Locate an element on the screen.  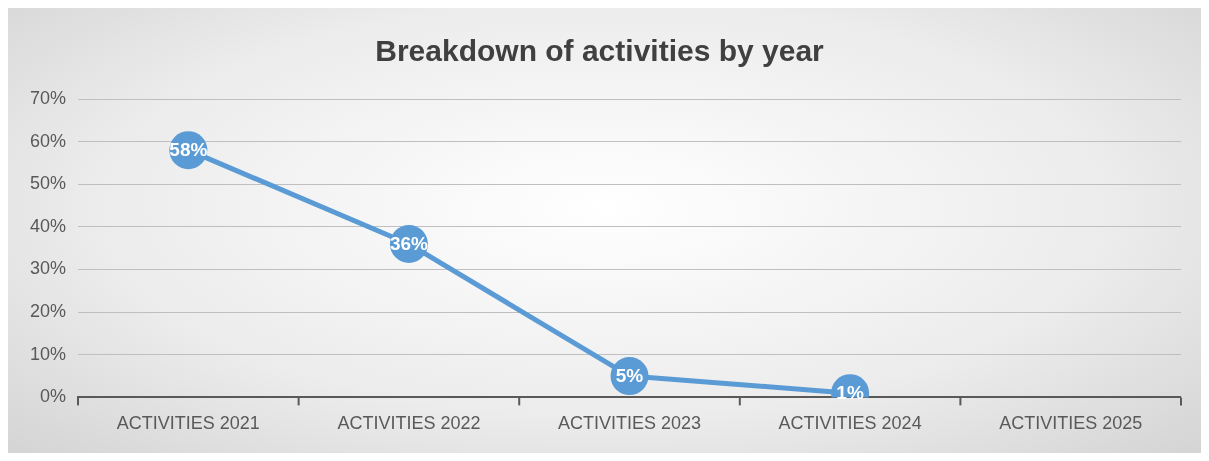
y-tick-label: 60% is located at coordinates (48, 140).